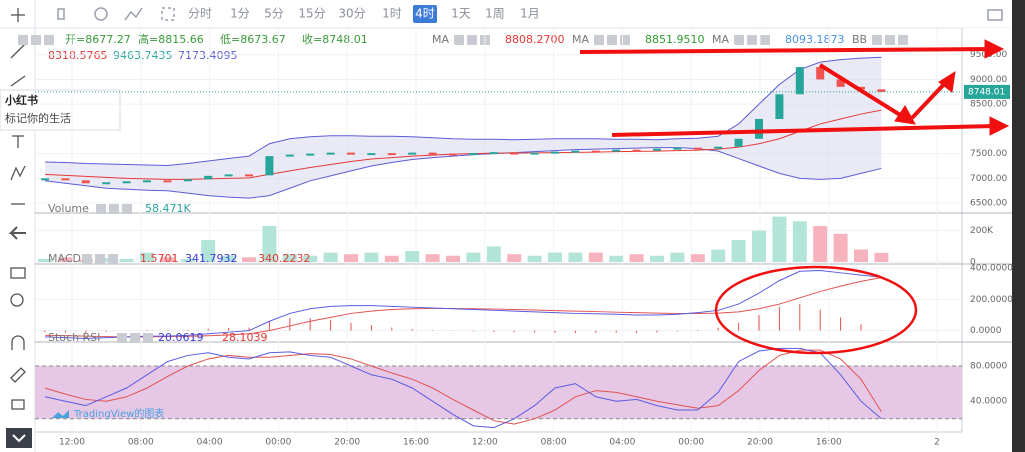  Describe the element at coordinates (495, 14) in the screenshot. I see `interval-button: 1周` at that location.